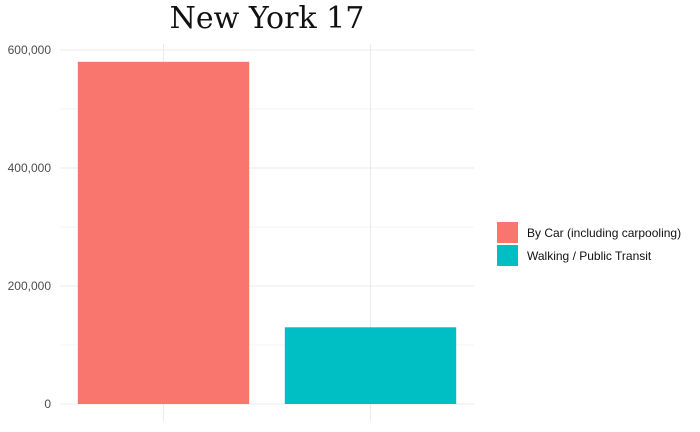 Image resolution: width=700 pixels, height=432 pixels. What do you see at coordinates (30, 168) in the screenshot?
I see `y-tick-label: 400,000` at bounding box center [30, 168].